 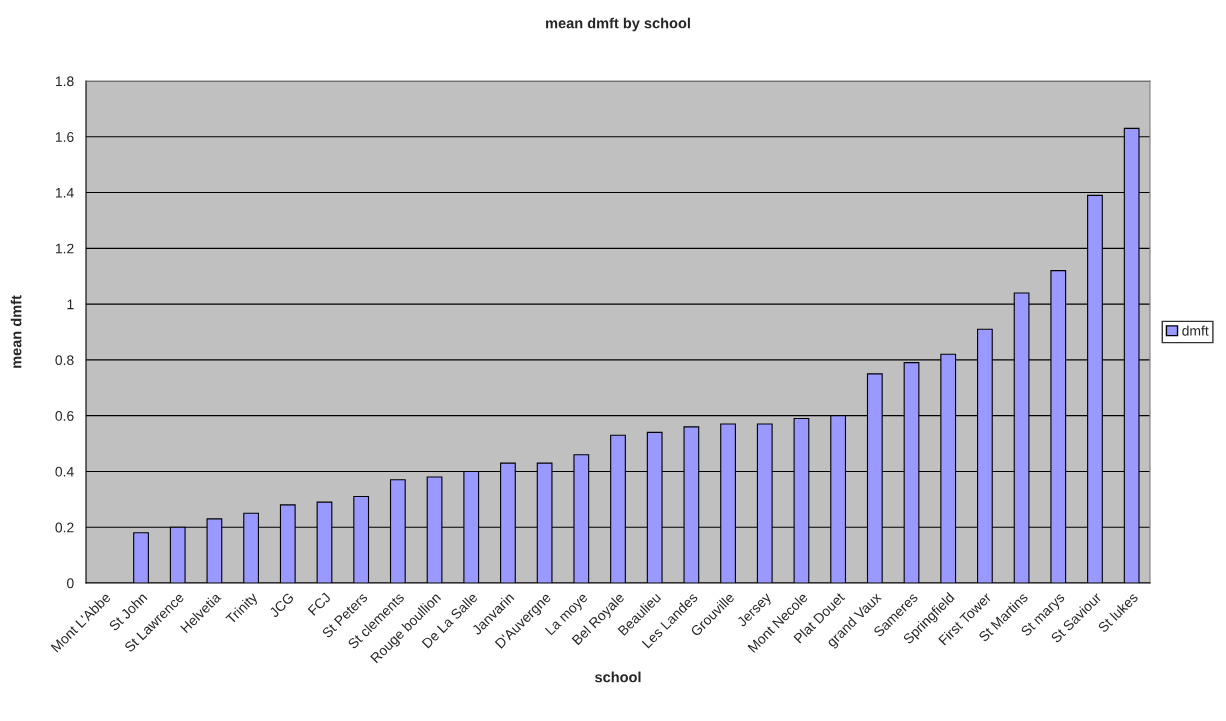 I want to click on chart-title: mean dmft by school, so click(x=618, y=24).